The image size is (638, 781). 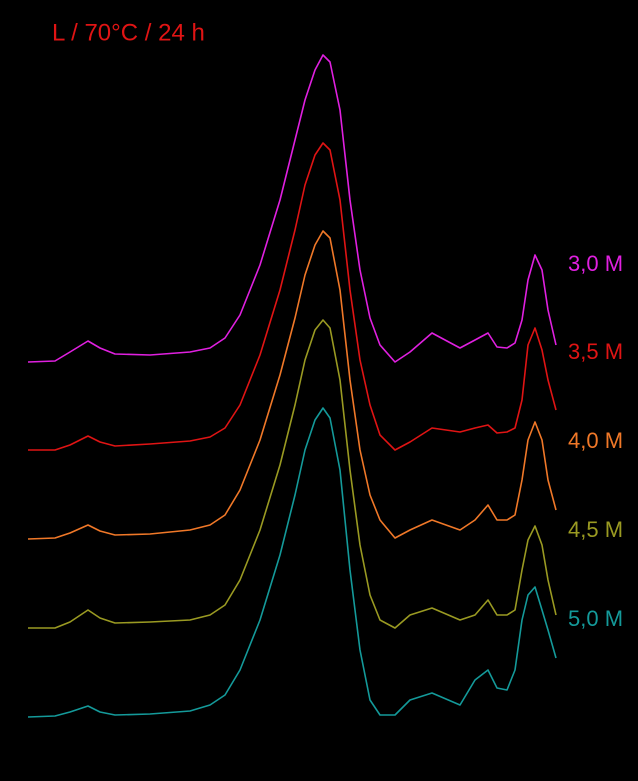 I want to click on series-label: 3,0 M, so click(x=595, y=263).